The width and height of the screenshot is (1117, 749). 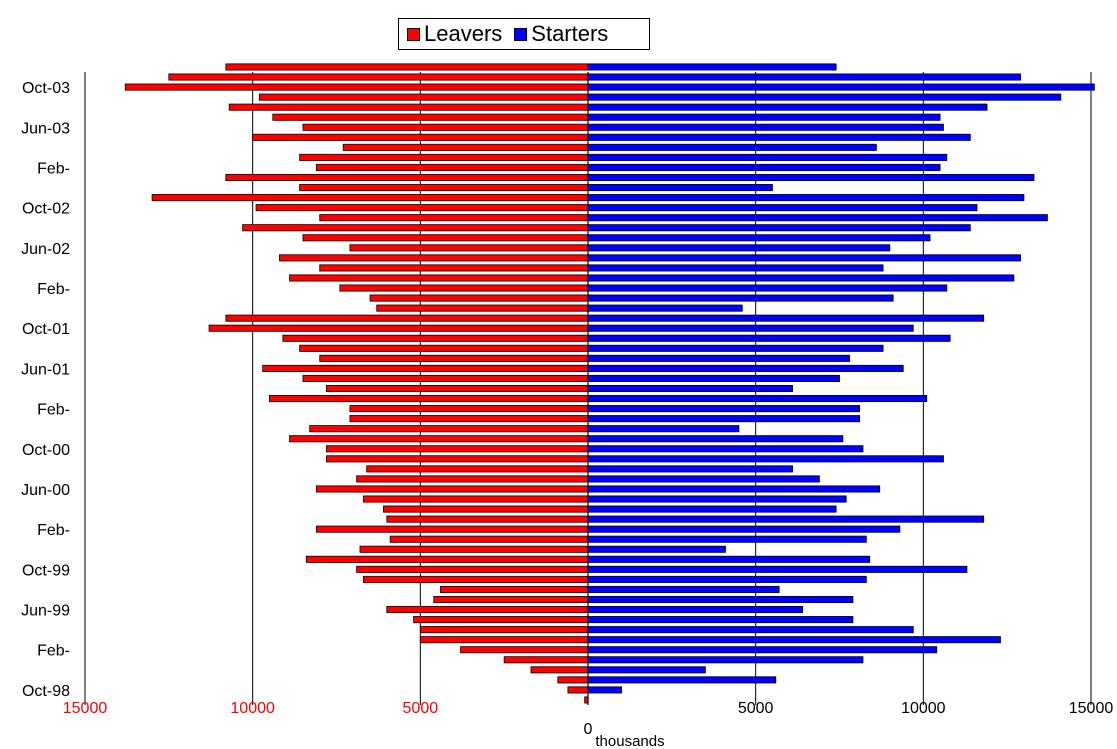 I want to click on y-tick-label-10: Feb-, so click(x=53, y=289).